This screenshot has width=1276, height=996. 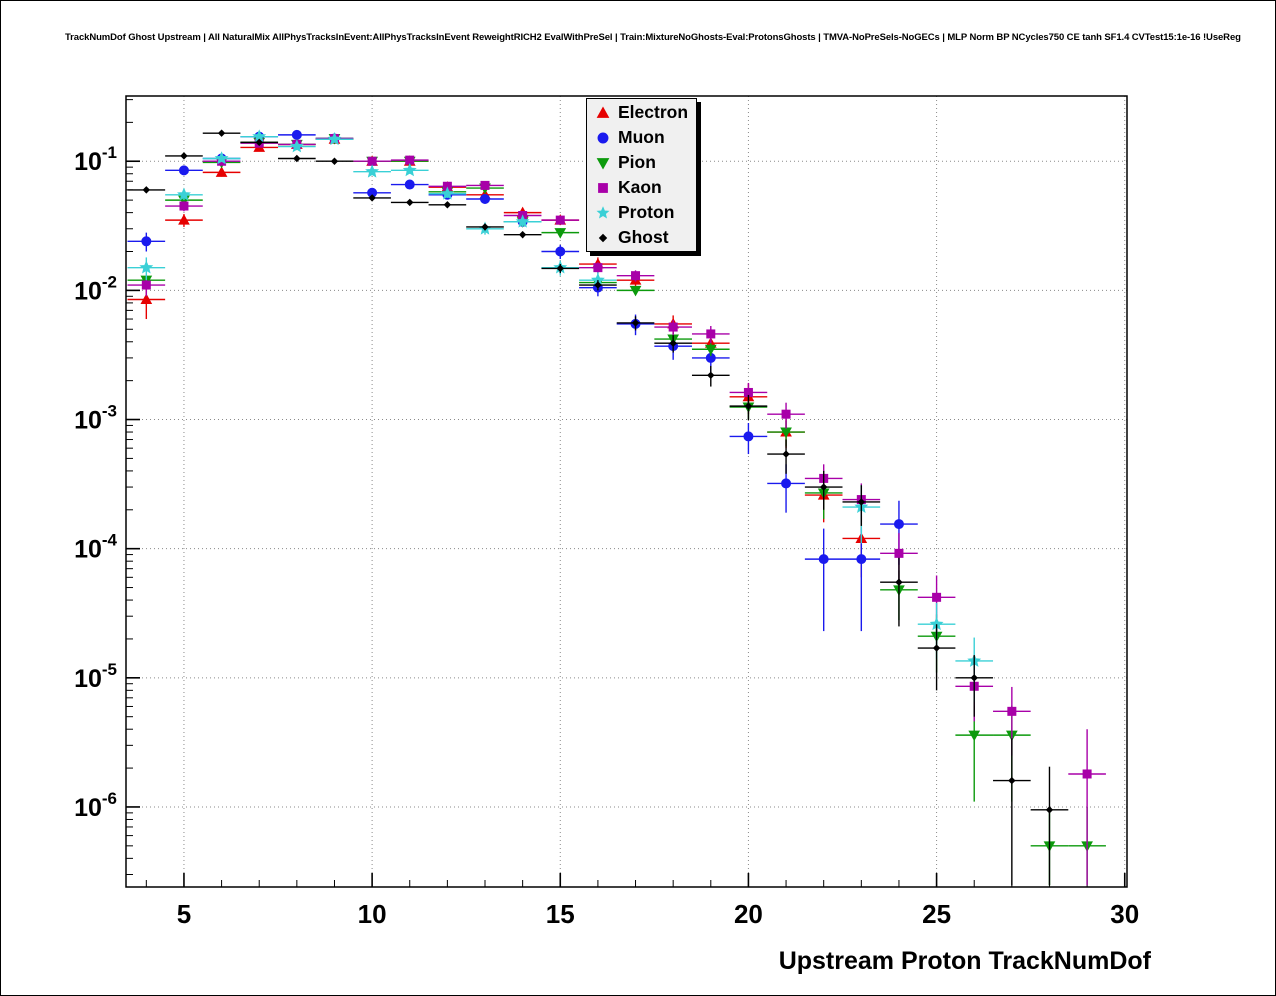 I want to click on legend-item-pion: Pion, so click(x=639, y=162).